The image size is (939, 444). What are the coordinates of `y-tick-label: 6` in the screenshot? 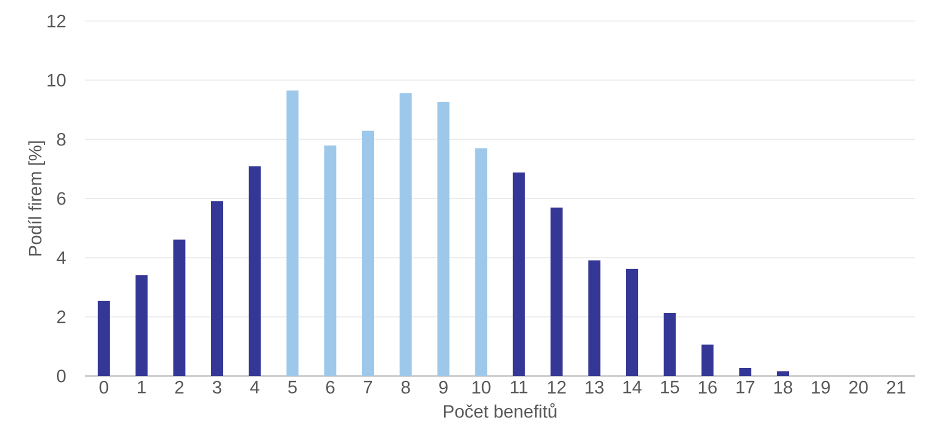 It's located at (61, 198).